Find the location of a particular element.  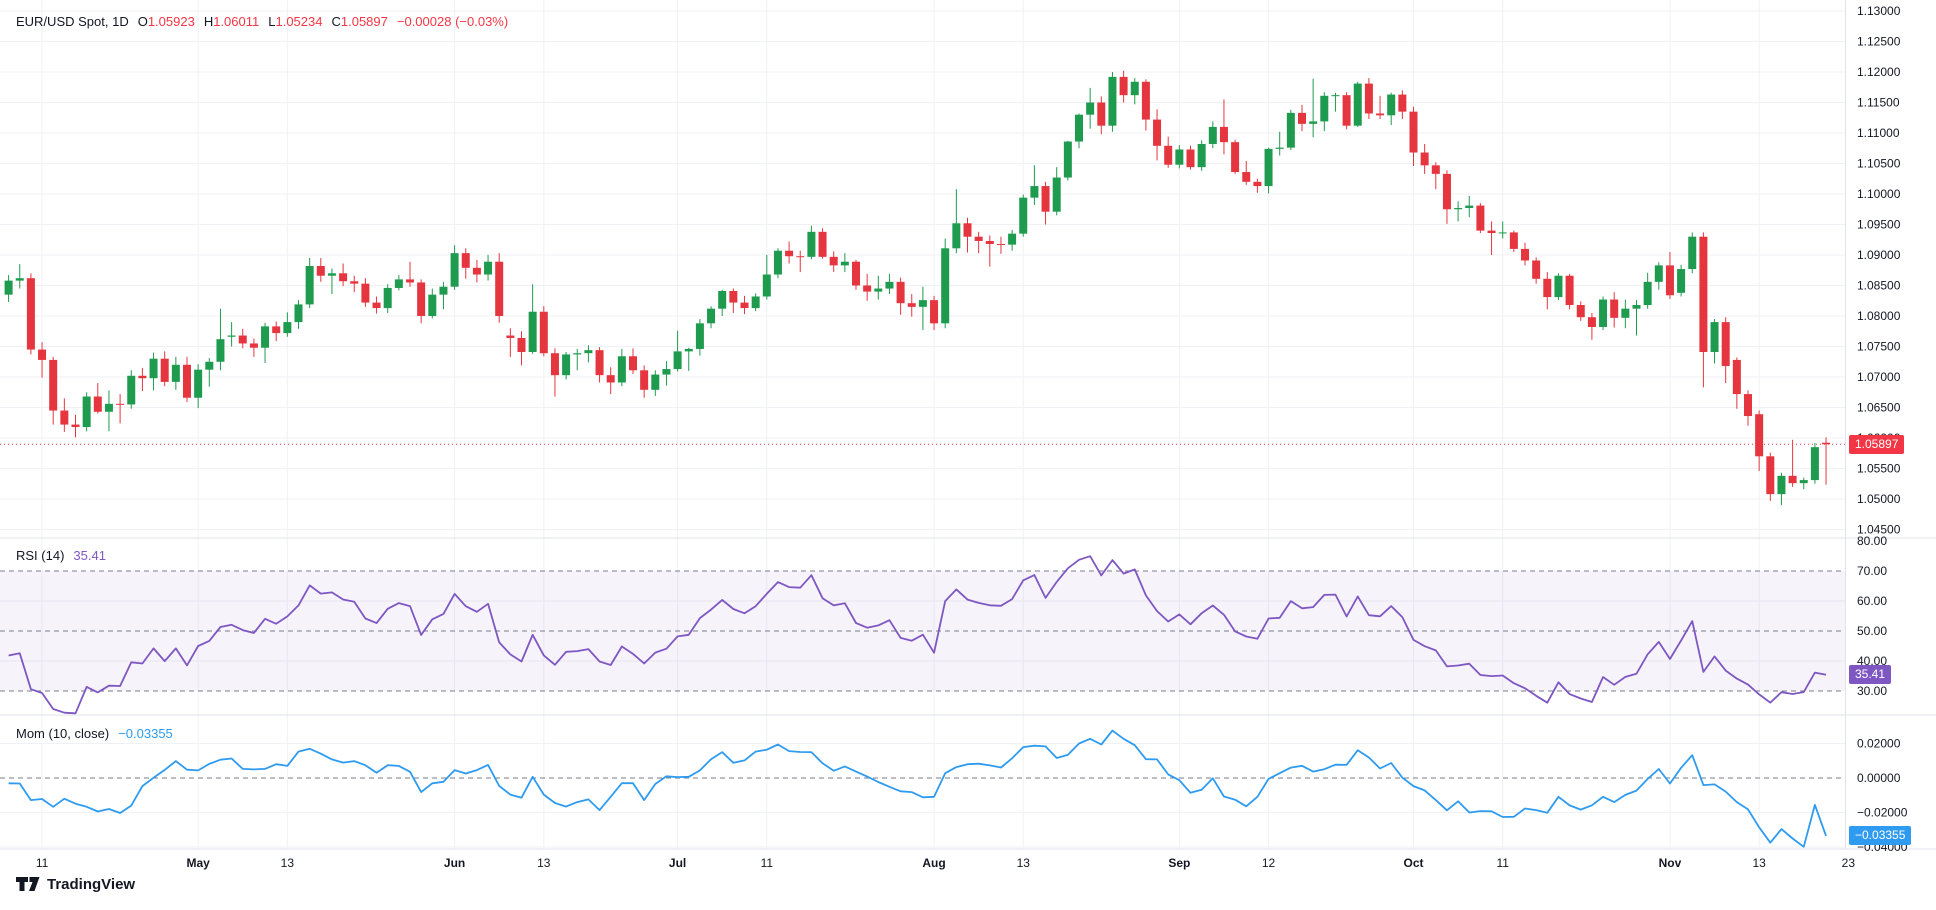

svg-text: Aug is located at coordinates (933, 863).